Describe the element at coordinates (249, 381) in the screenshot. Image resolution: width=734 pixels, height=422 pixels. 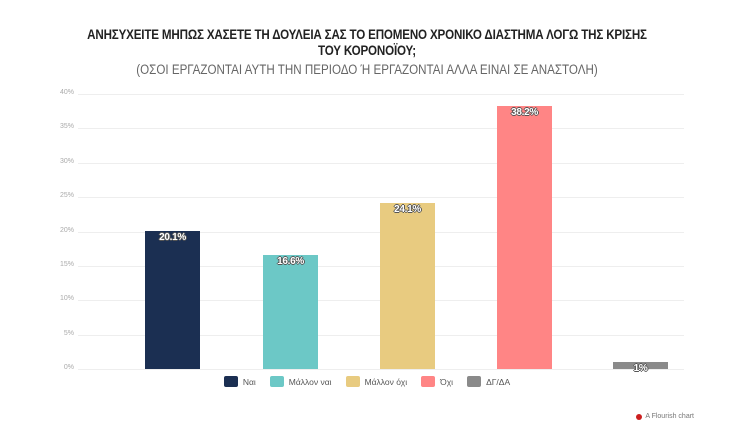
I see `legend-label: Ναι` at that location.